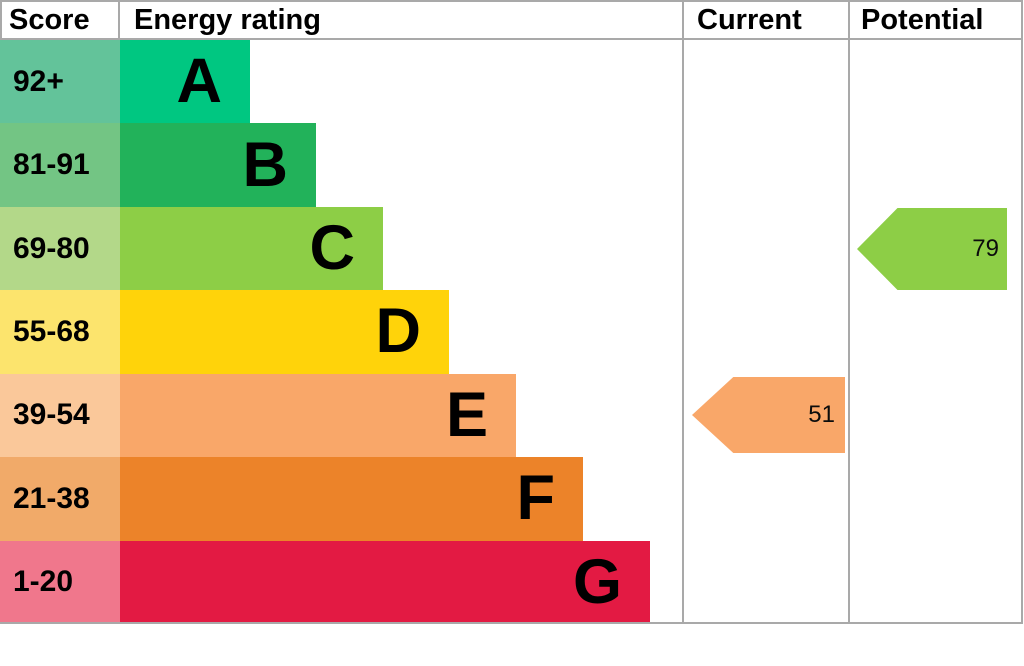 The image size is (1024, 666). What do you see at coordinates (1022, 312) in the screenshot?
I see `border-right` at bounding box center [1022, 312].